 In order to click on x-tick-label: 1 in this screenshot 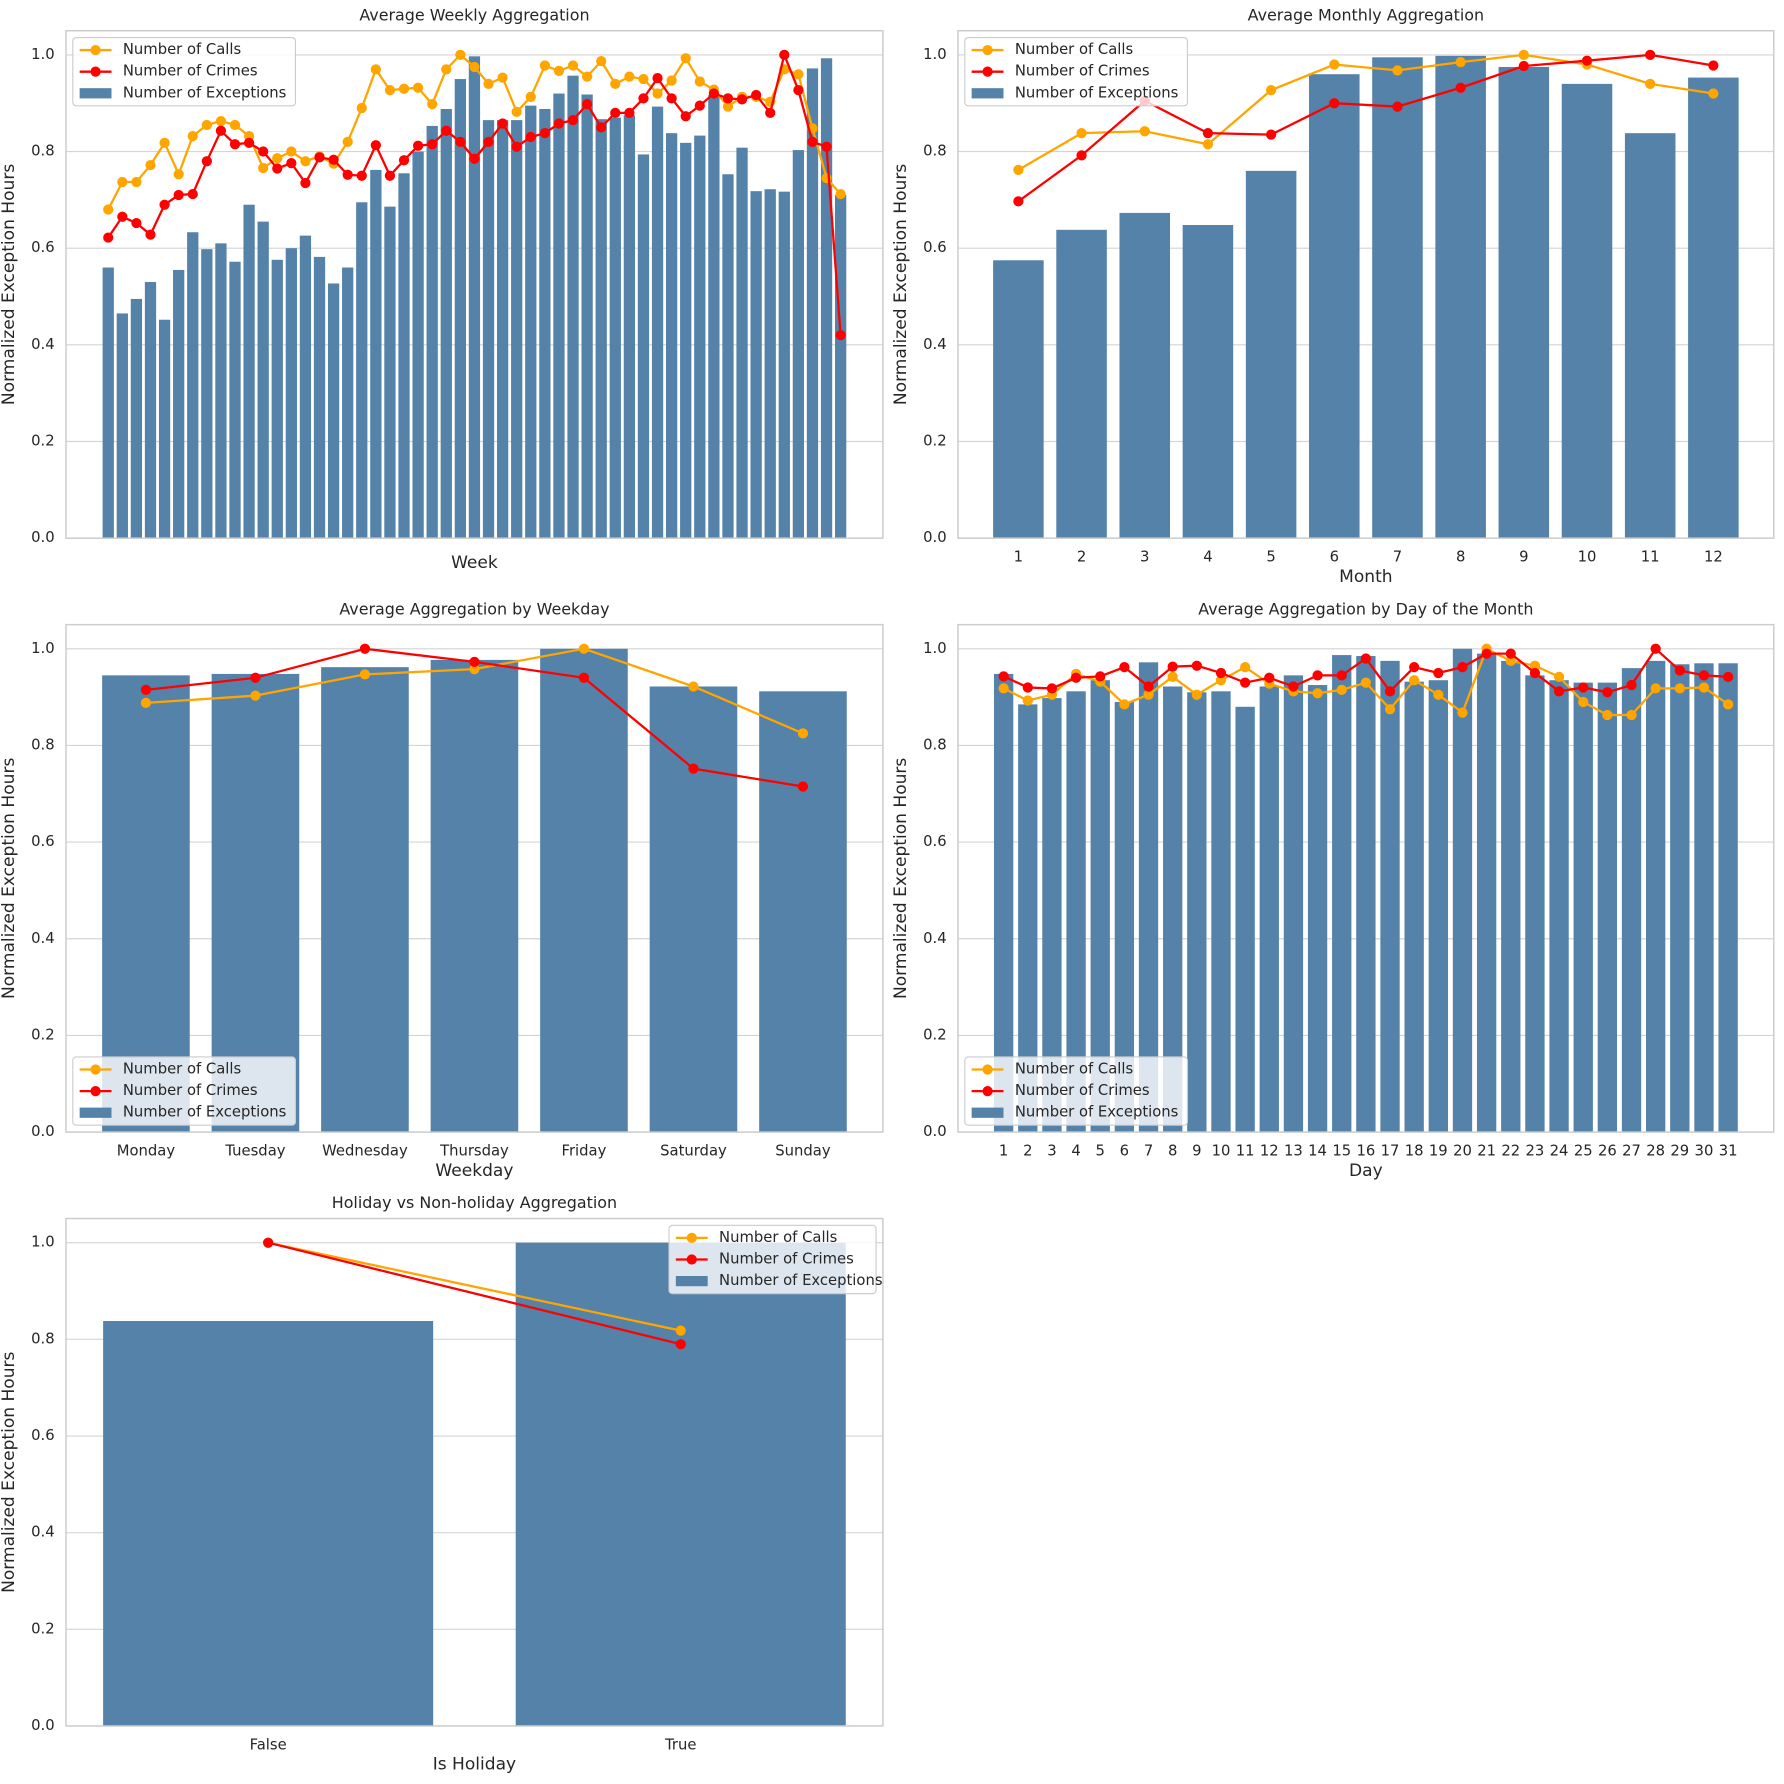, I will do `click(1018, 557)`.